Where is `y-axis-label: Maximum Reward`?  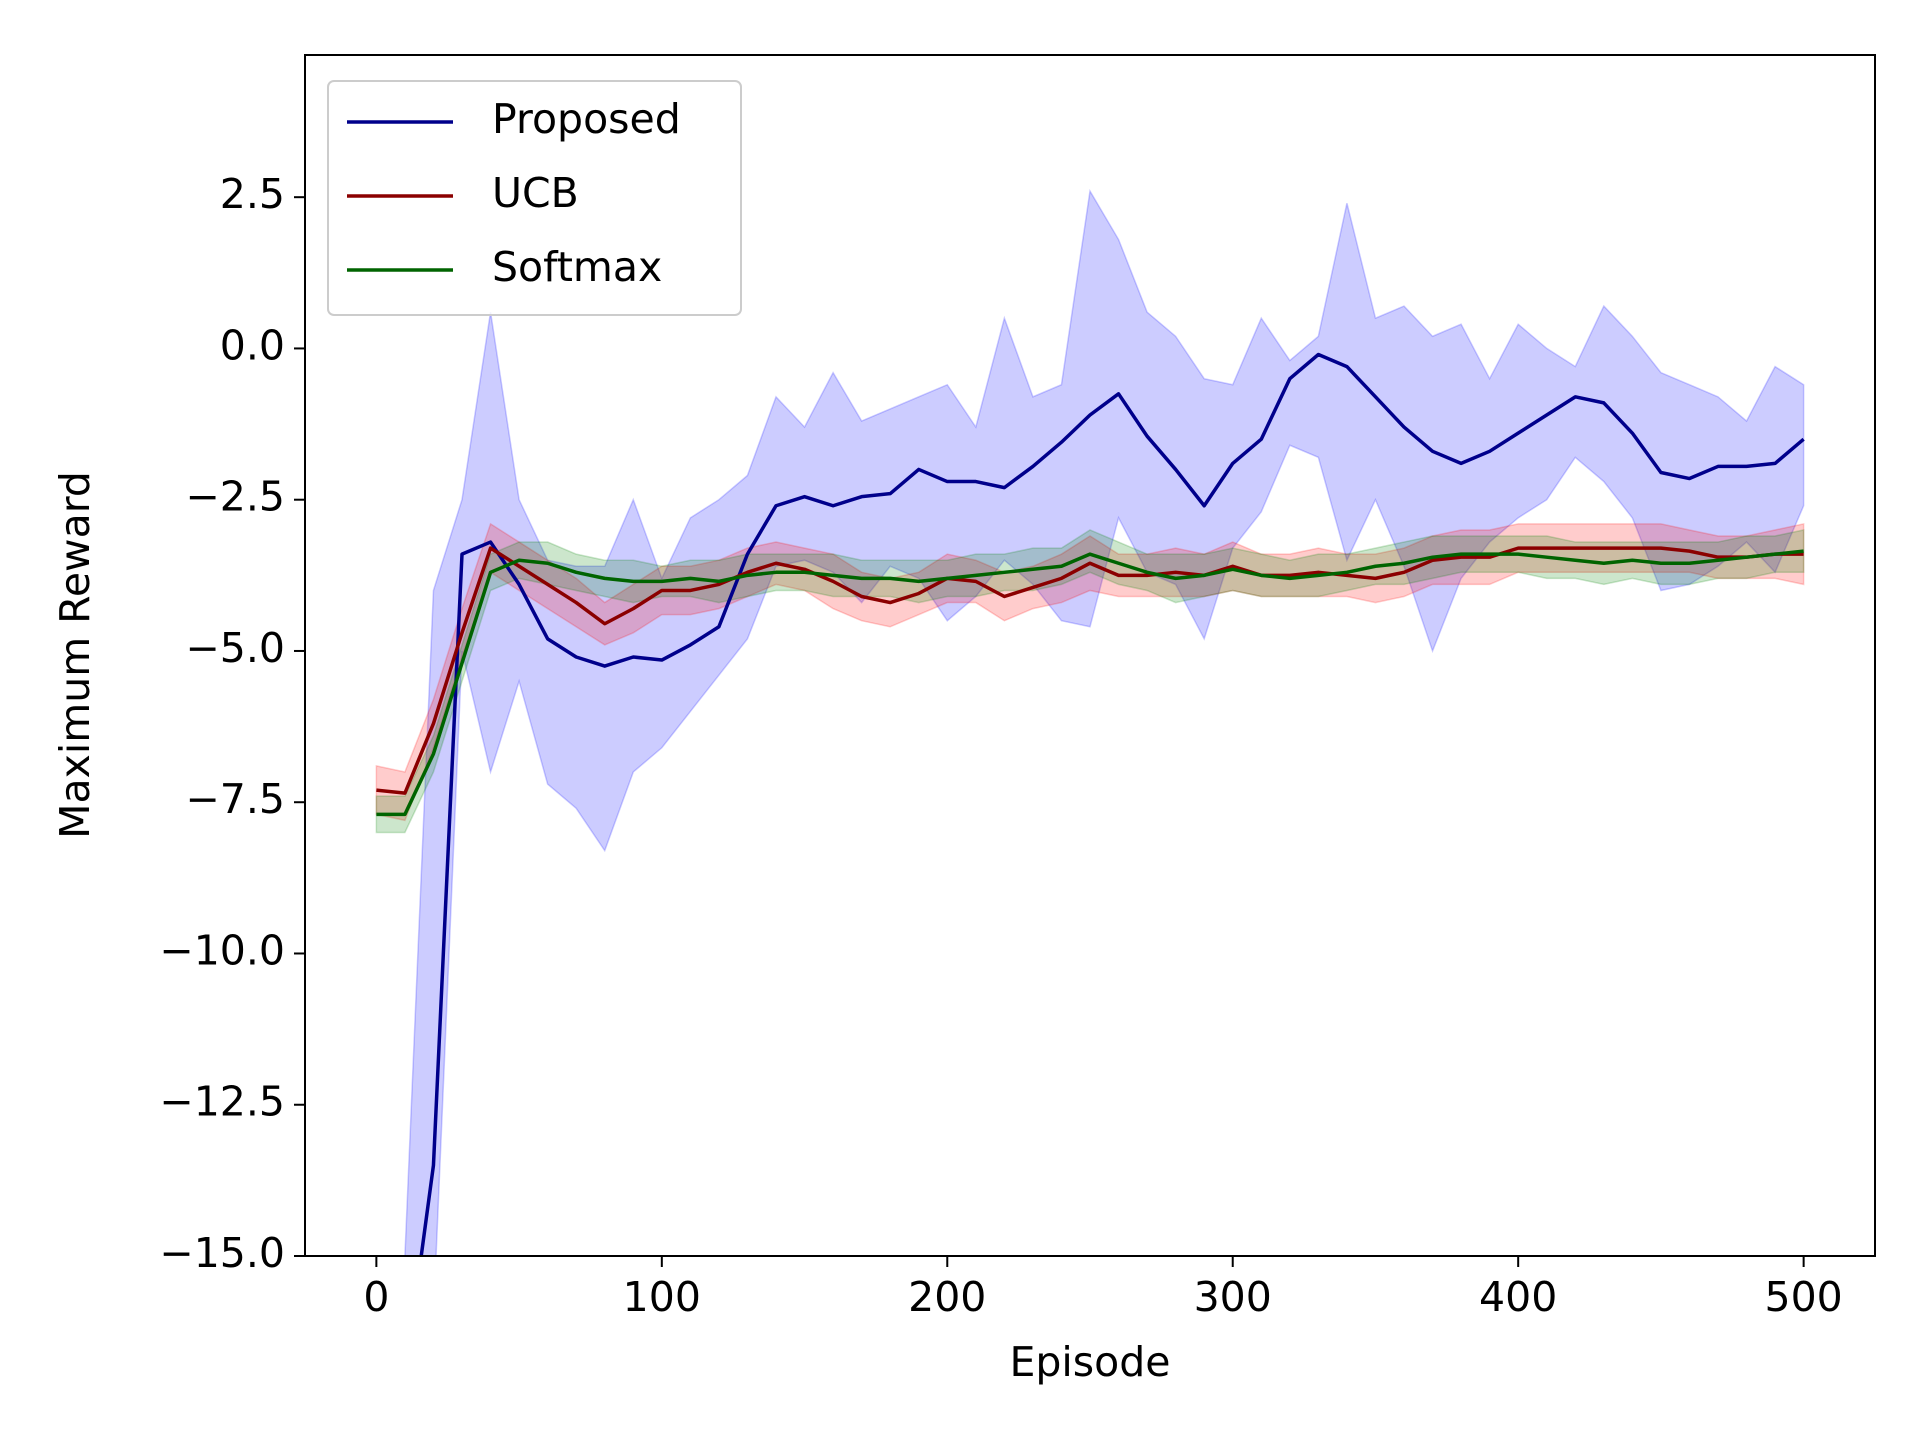
y-axis-label: Maximum Reward is located at coordinates (75, 655).